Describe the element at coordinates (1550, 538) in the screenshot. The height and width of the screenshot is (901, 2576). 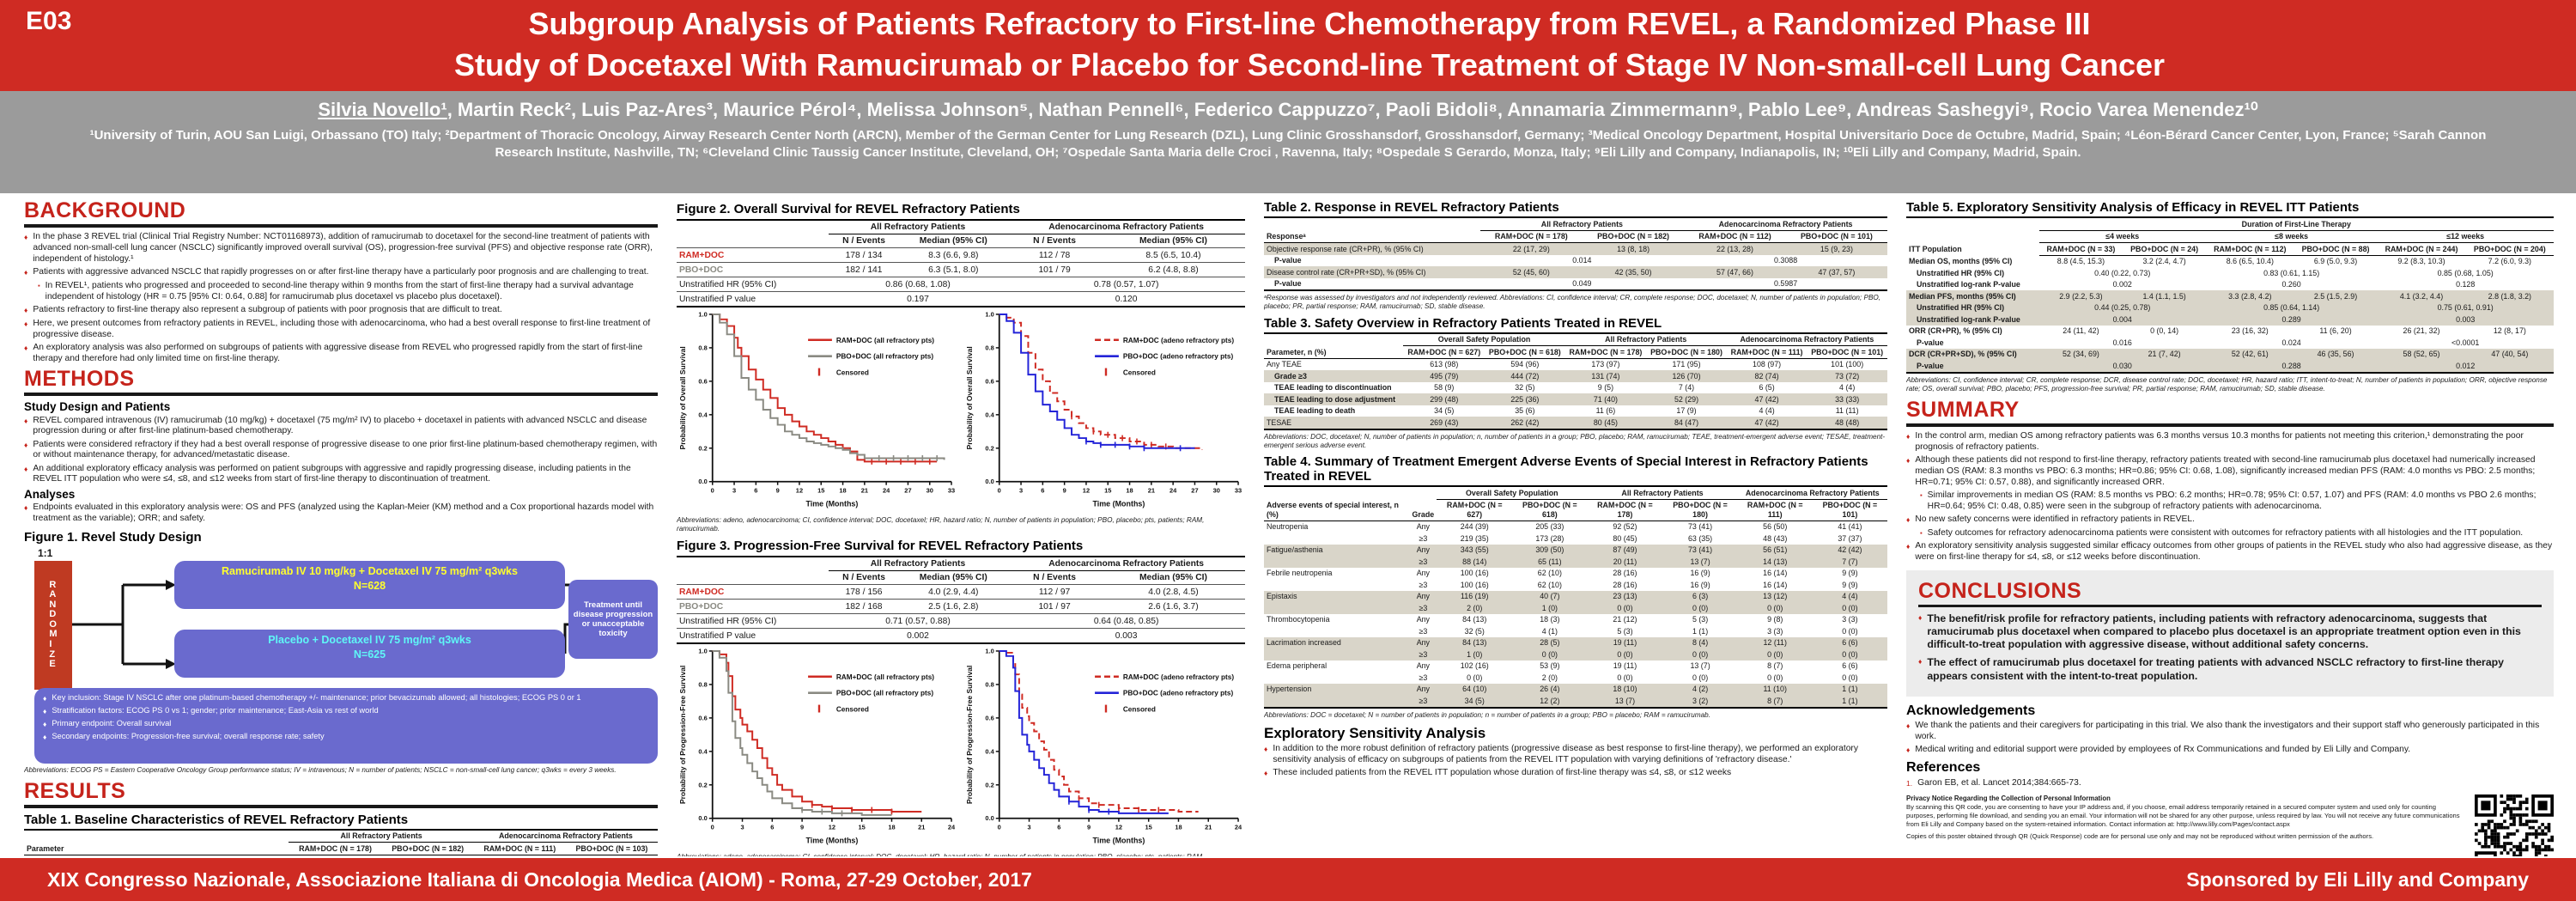
I see `table-cell: 173 (28)` at that location.